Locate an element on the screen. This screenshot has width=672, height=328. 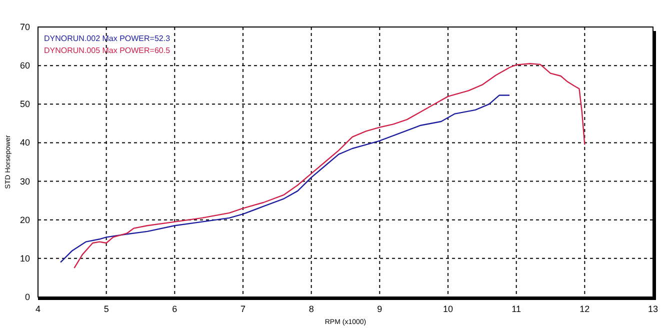
y-tick-label: 40 is located at coordinates (25, 143).